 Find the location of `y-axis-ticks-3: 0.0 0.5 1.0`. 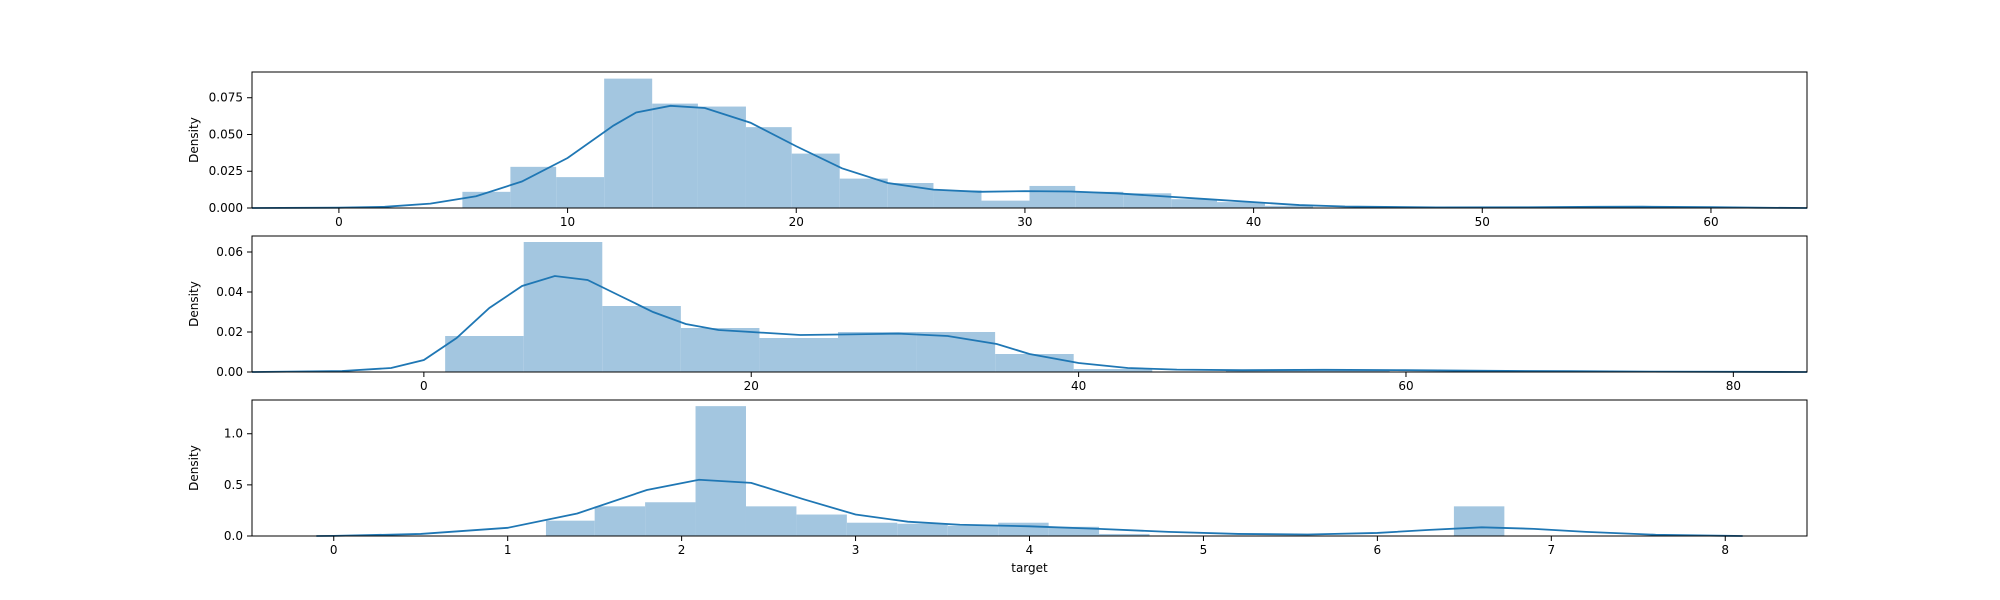

y-axis-ticks-3: 0.0 0.5 1.0 is located at coordinates (238, 485).